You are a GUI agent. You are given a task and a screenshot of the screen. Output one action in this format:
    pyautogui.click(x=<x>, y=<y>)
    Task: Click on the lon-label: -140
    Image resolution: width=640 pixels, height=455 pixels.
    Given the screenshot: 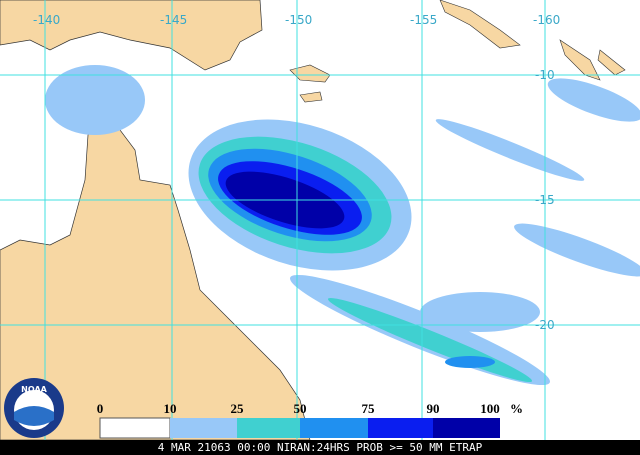 What is the action you would take?
    pyautogui.click(x=46, y=20)
    